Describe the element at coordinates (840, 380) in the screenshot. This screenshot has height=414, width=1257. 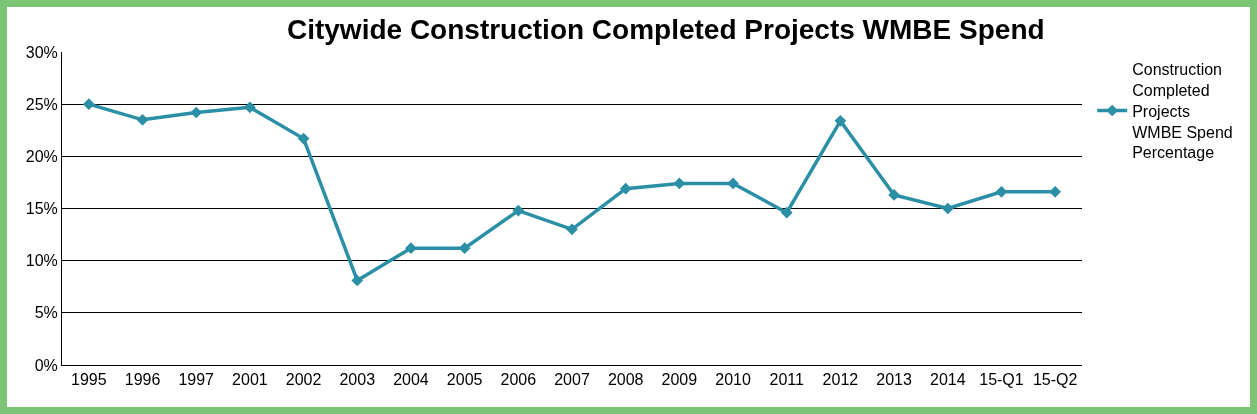
I see `x-tick-label: 2012` at that location.